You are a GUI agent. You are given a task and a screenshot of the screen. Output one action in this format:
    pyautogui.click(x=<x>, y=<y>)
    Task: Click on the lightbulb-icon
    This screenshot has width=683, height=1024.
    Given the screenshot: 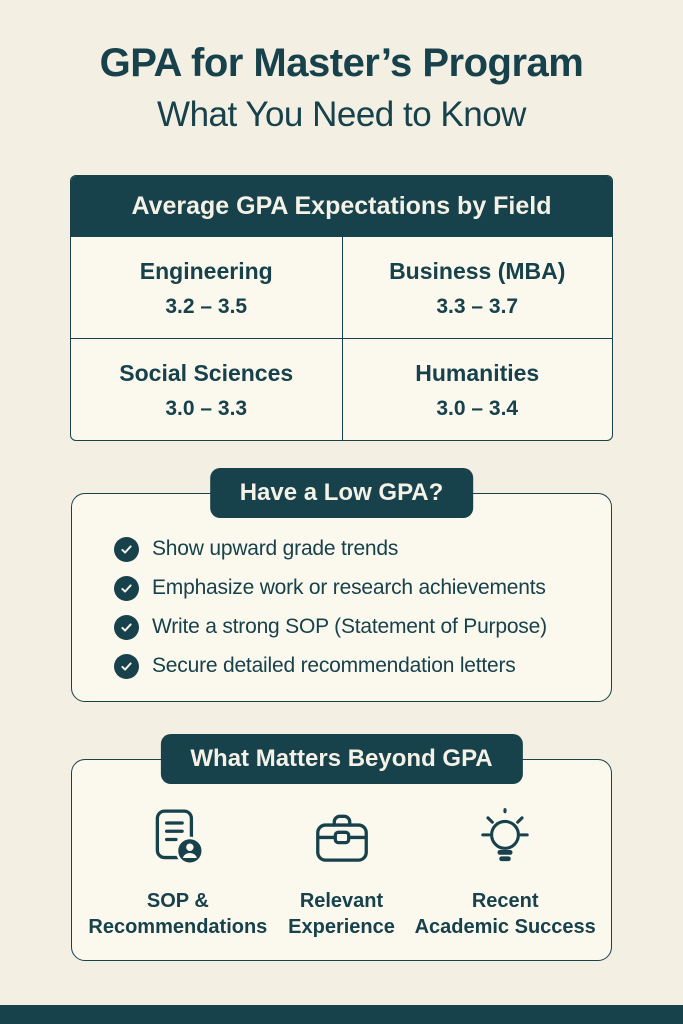 What is the action you would take?
    pyautogui.click(x=505, y=839)
    